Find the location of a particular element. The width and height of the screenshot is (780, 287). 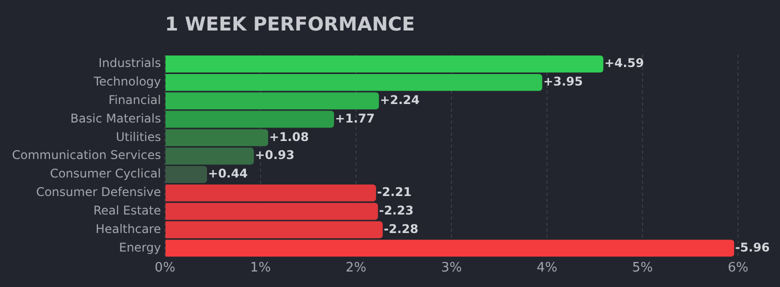

data-label: -2.28 is located at coordinates (401, 229).